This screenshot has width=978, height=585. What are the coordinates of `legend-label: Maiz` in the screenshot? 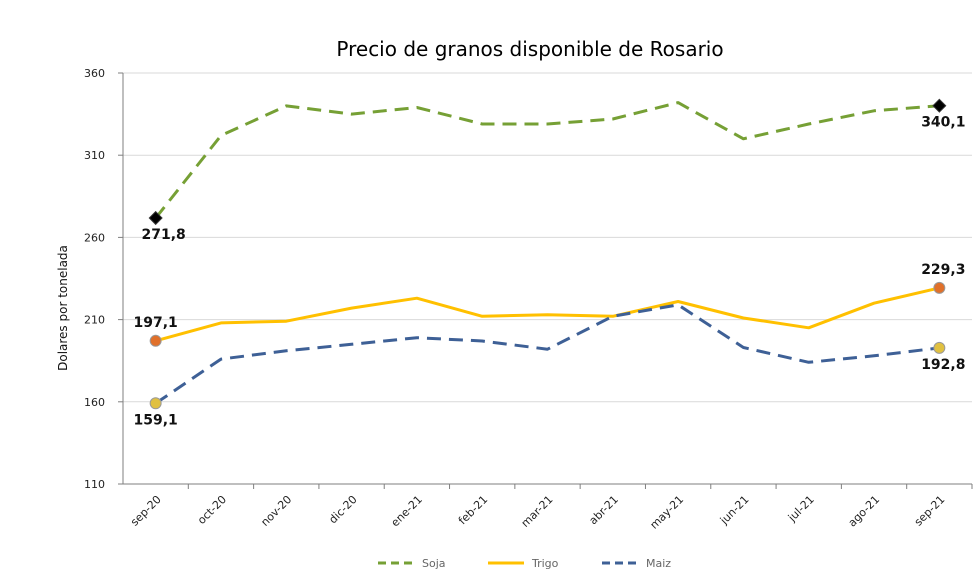 It's located at (658, 563).